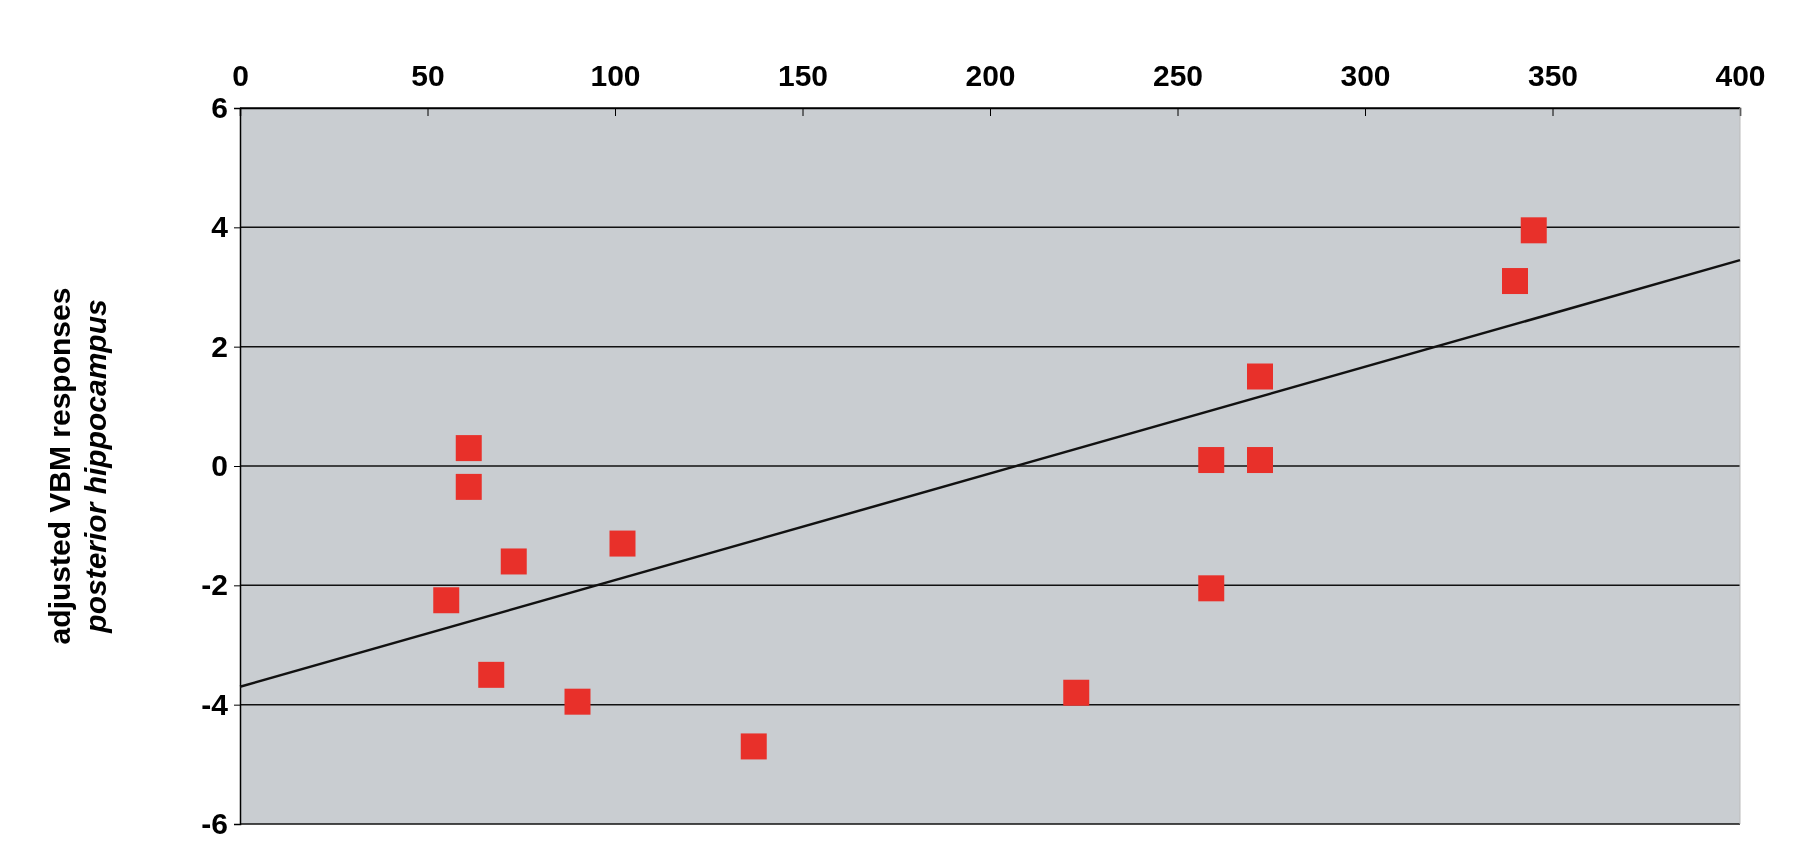 The image size is (1794, 843). Describe the element at coordinates (214, 824) in the screenshot. I see `y-tick-label: -6` at that location.